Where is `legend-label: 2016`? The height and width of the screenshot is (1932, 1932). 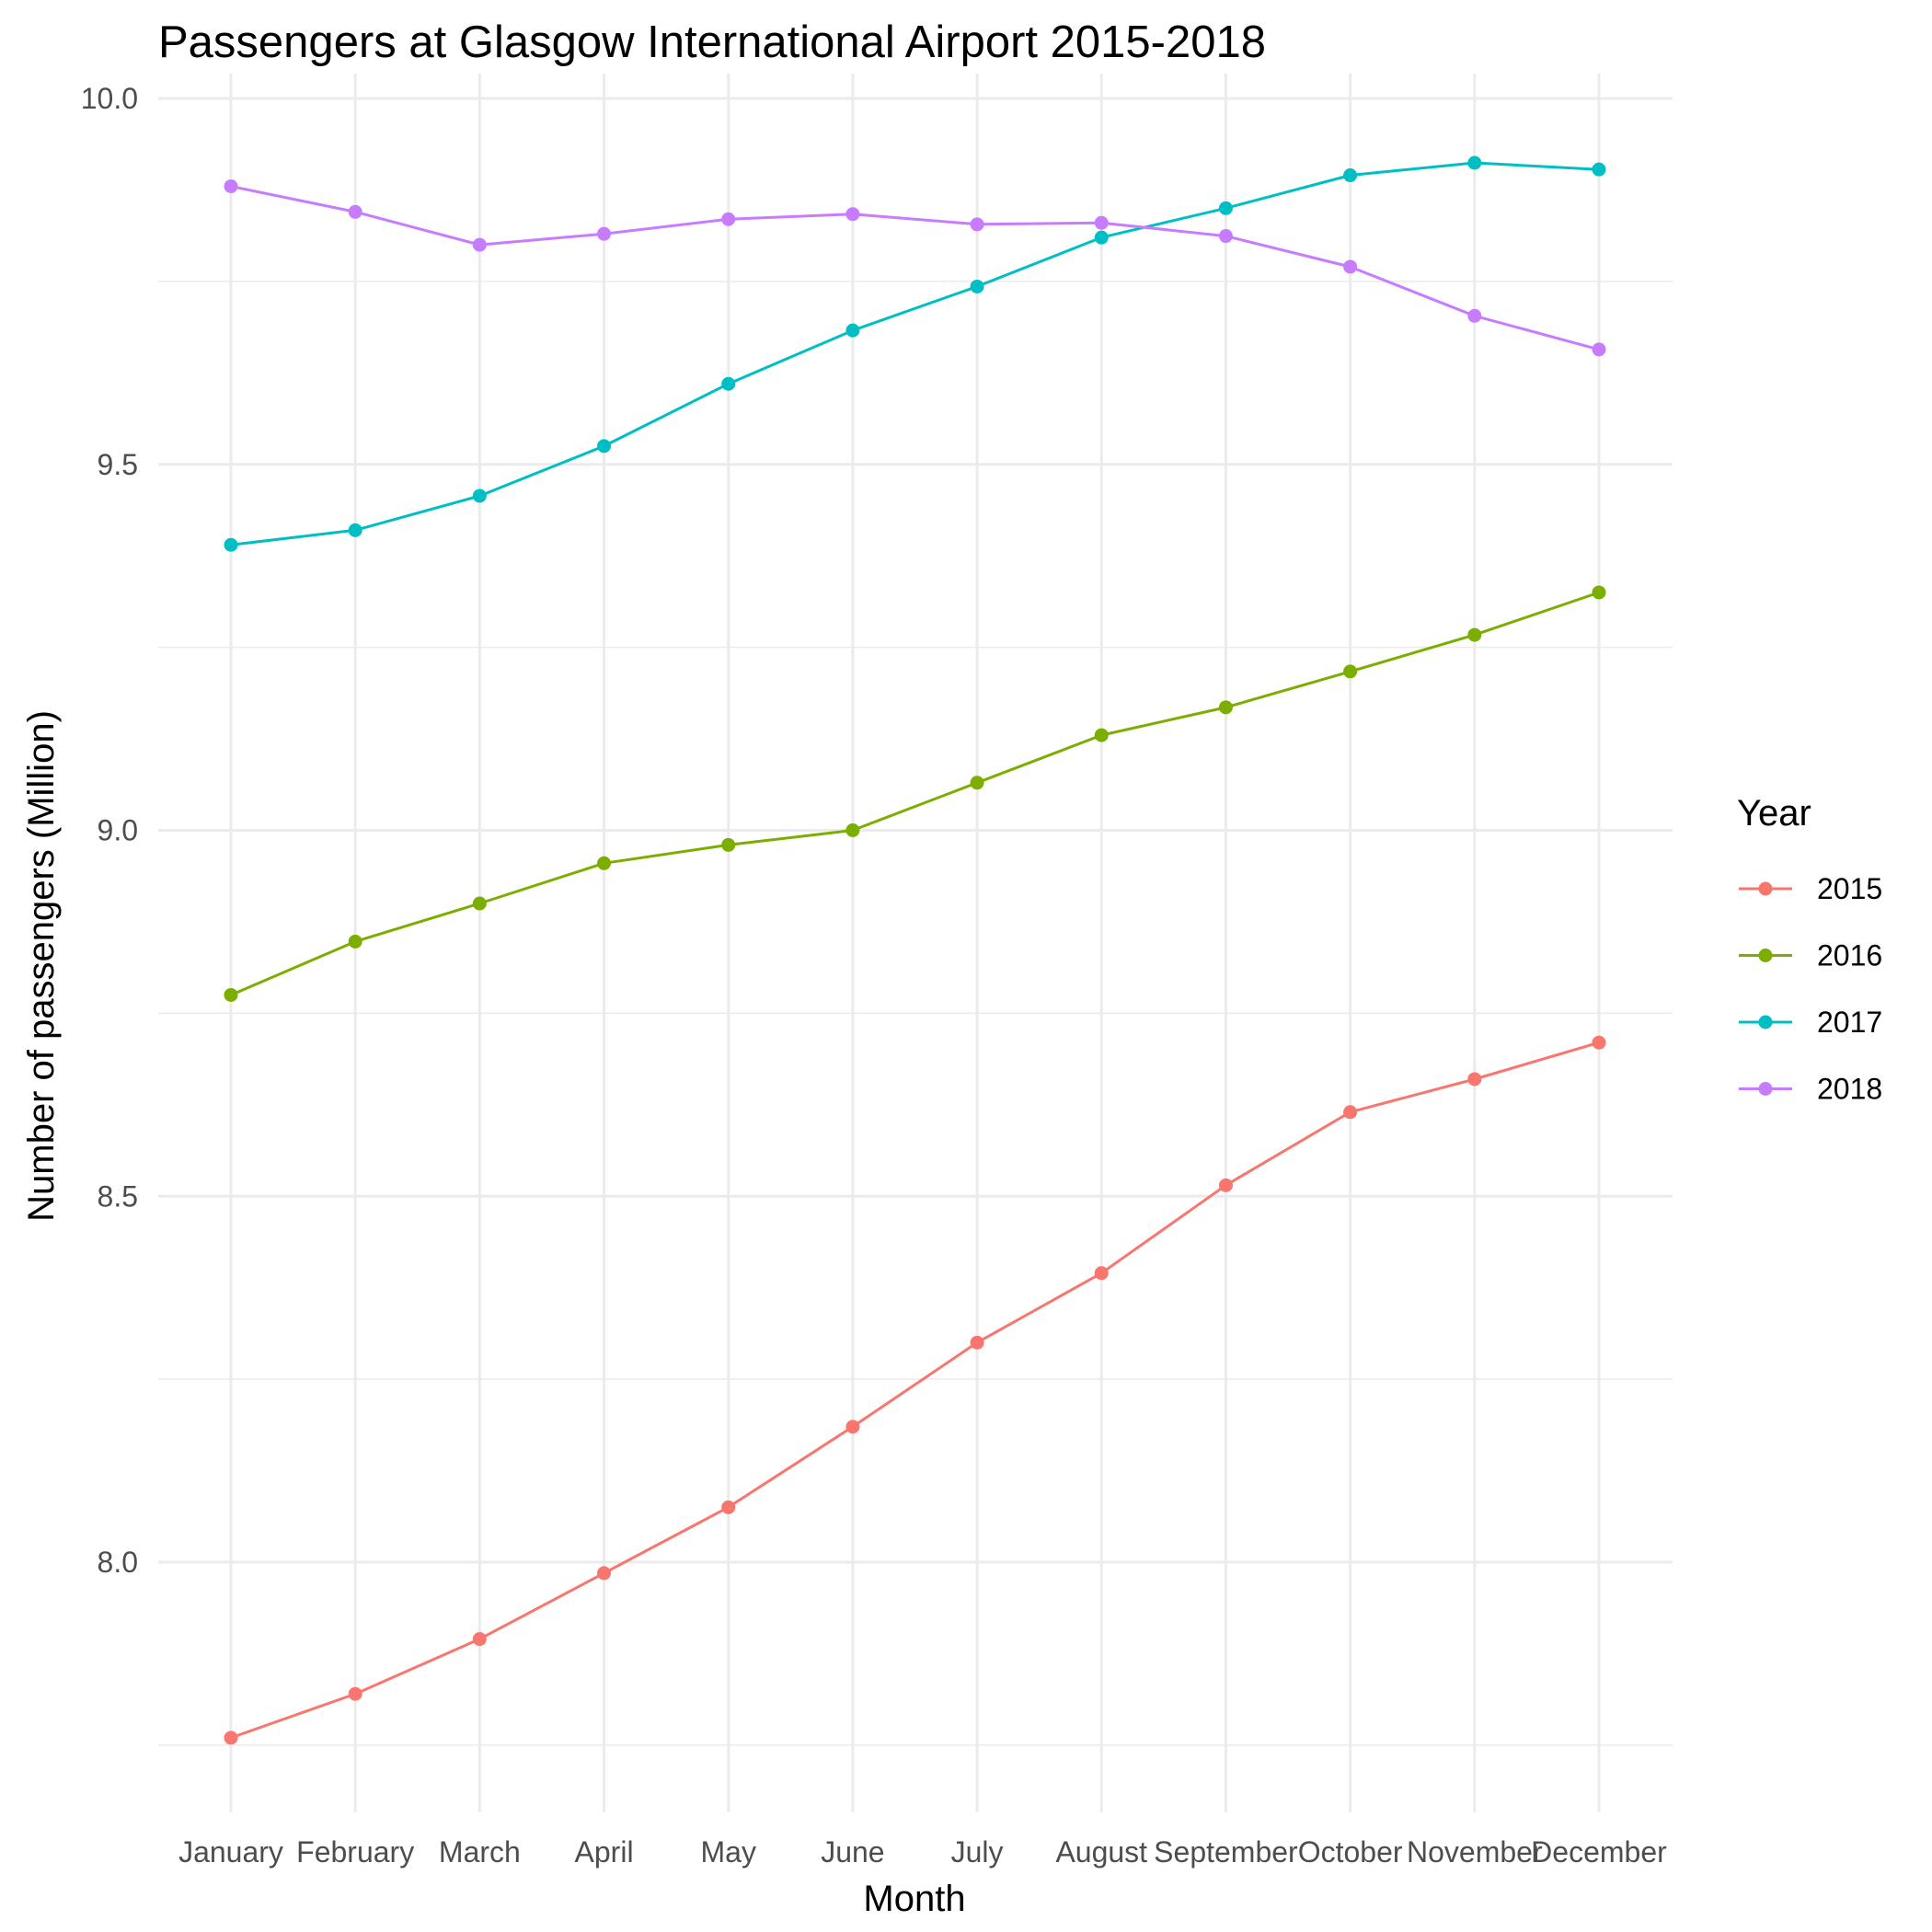 legend-label: 2016 is located at coordinates (1849, 955).